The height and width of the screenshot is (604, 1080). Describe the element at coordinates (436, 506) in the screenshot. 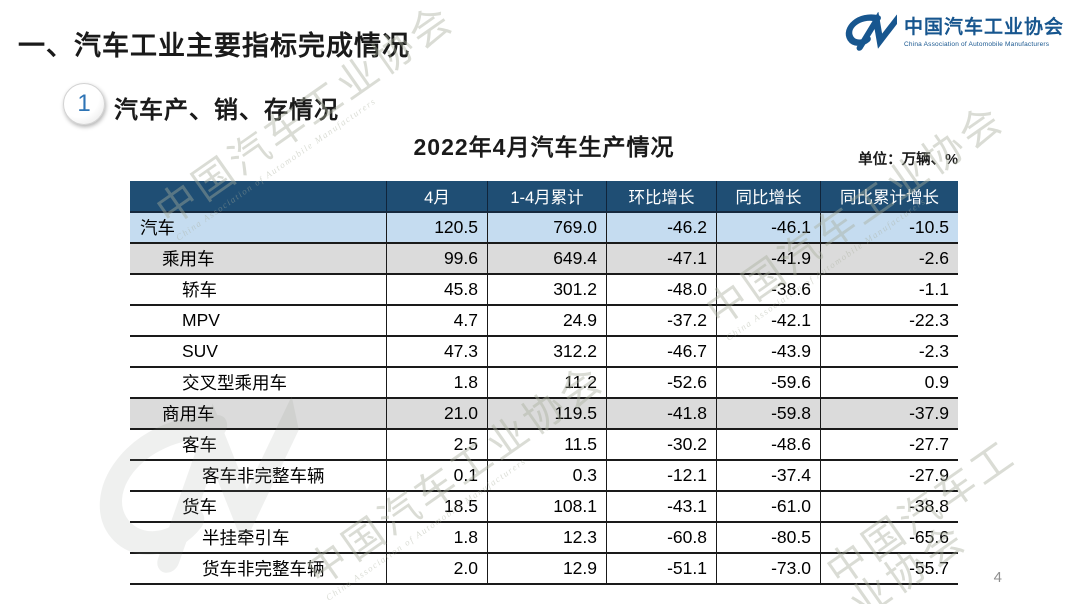

I see `row-value: 18.5` at that location.